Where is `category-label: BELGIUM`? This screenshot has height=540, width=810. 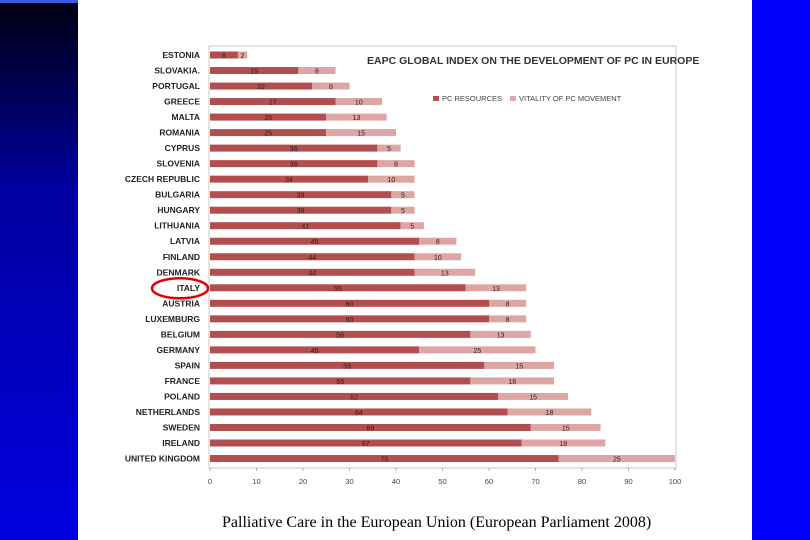
category-label: BELGIUM is located at coordinates (180, 334).